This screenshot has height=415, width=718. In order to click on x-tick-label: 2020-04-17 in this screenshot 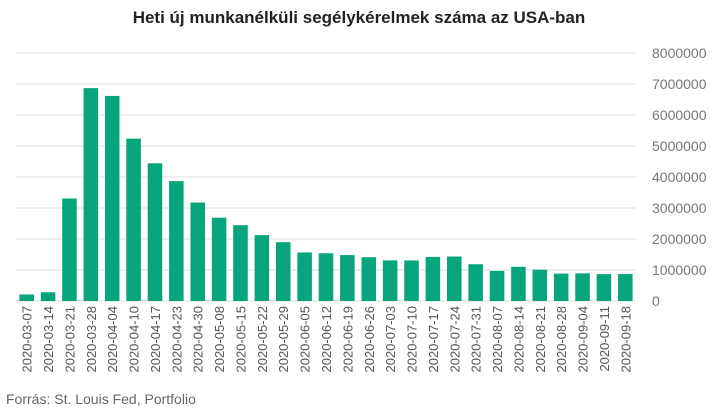, I will do `click(155, 339)`.